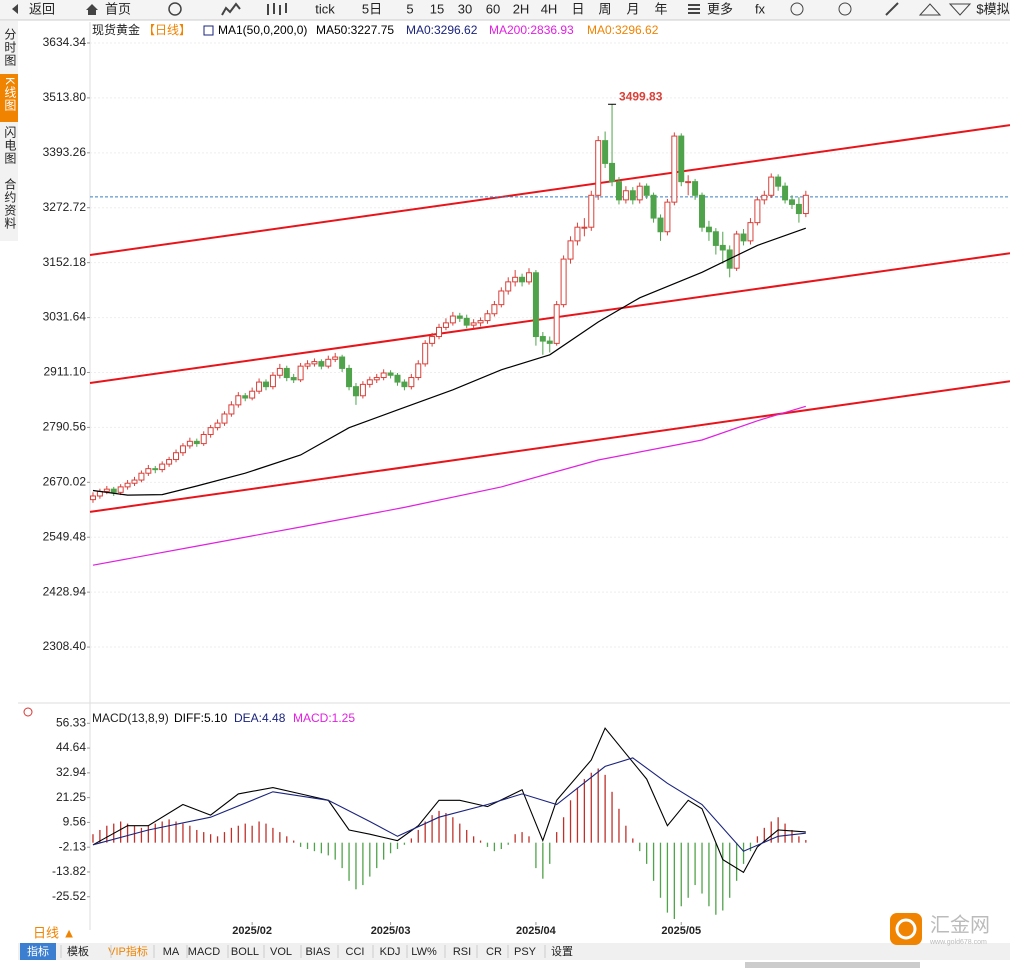 The width and height of the screenshot is (1010, 968). What do you see at coordinates (536, 931) in the screenshot?
I see `x-tick-label: 2025/04` at bounding box center [536, 931].